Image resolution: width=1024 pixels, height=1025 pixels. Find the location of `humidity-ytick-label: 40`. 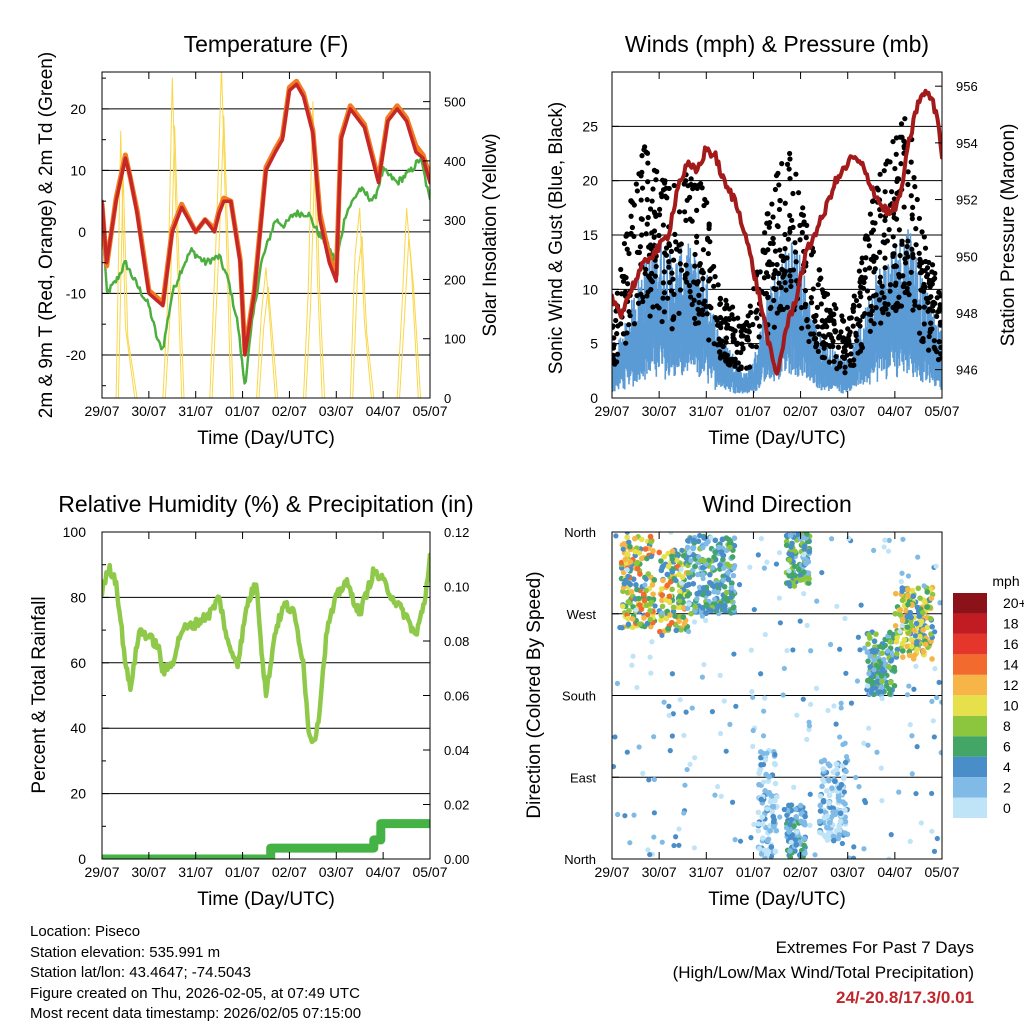

humidity-ytick-label: 40 is located at coordinates (78, 728).